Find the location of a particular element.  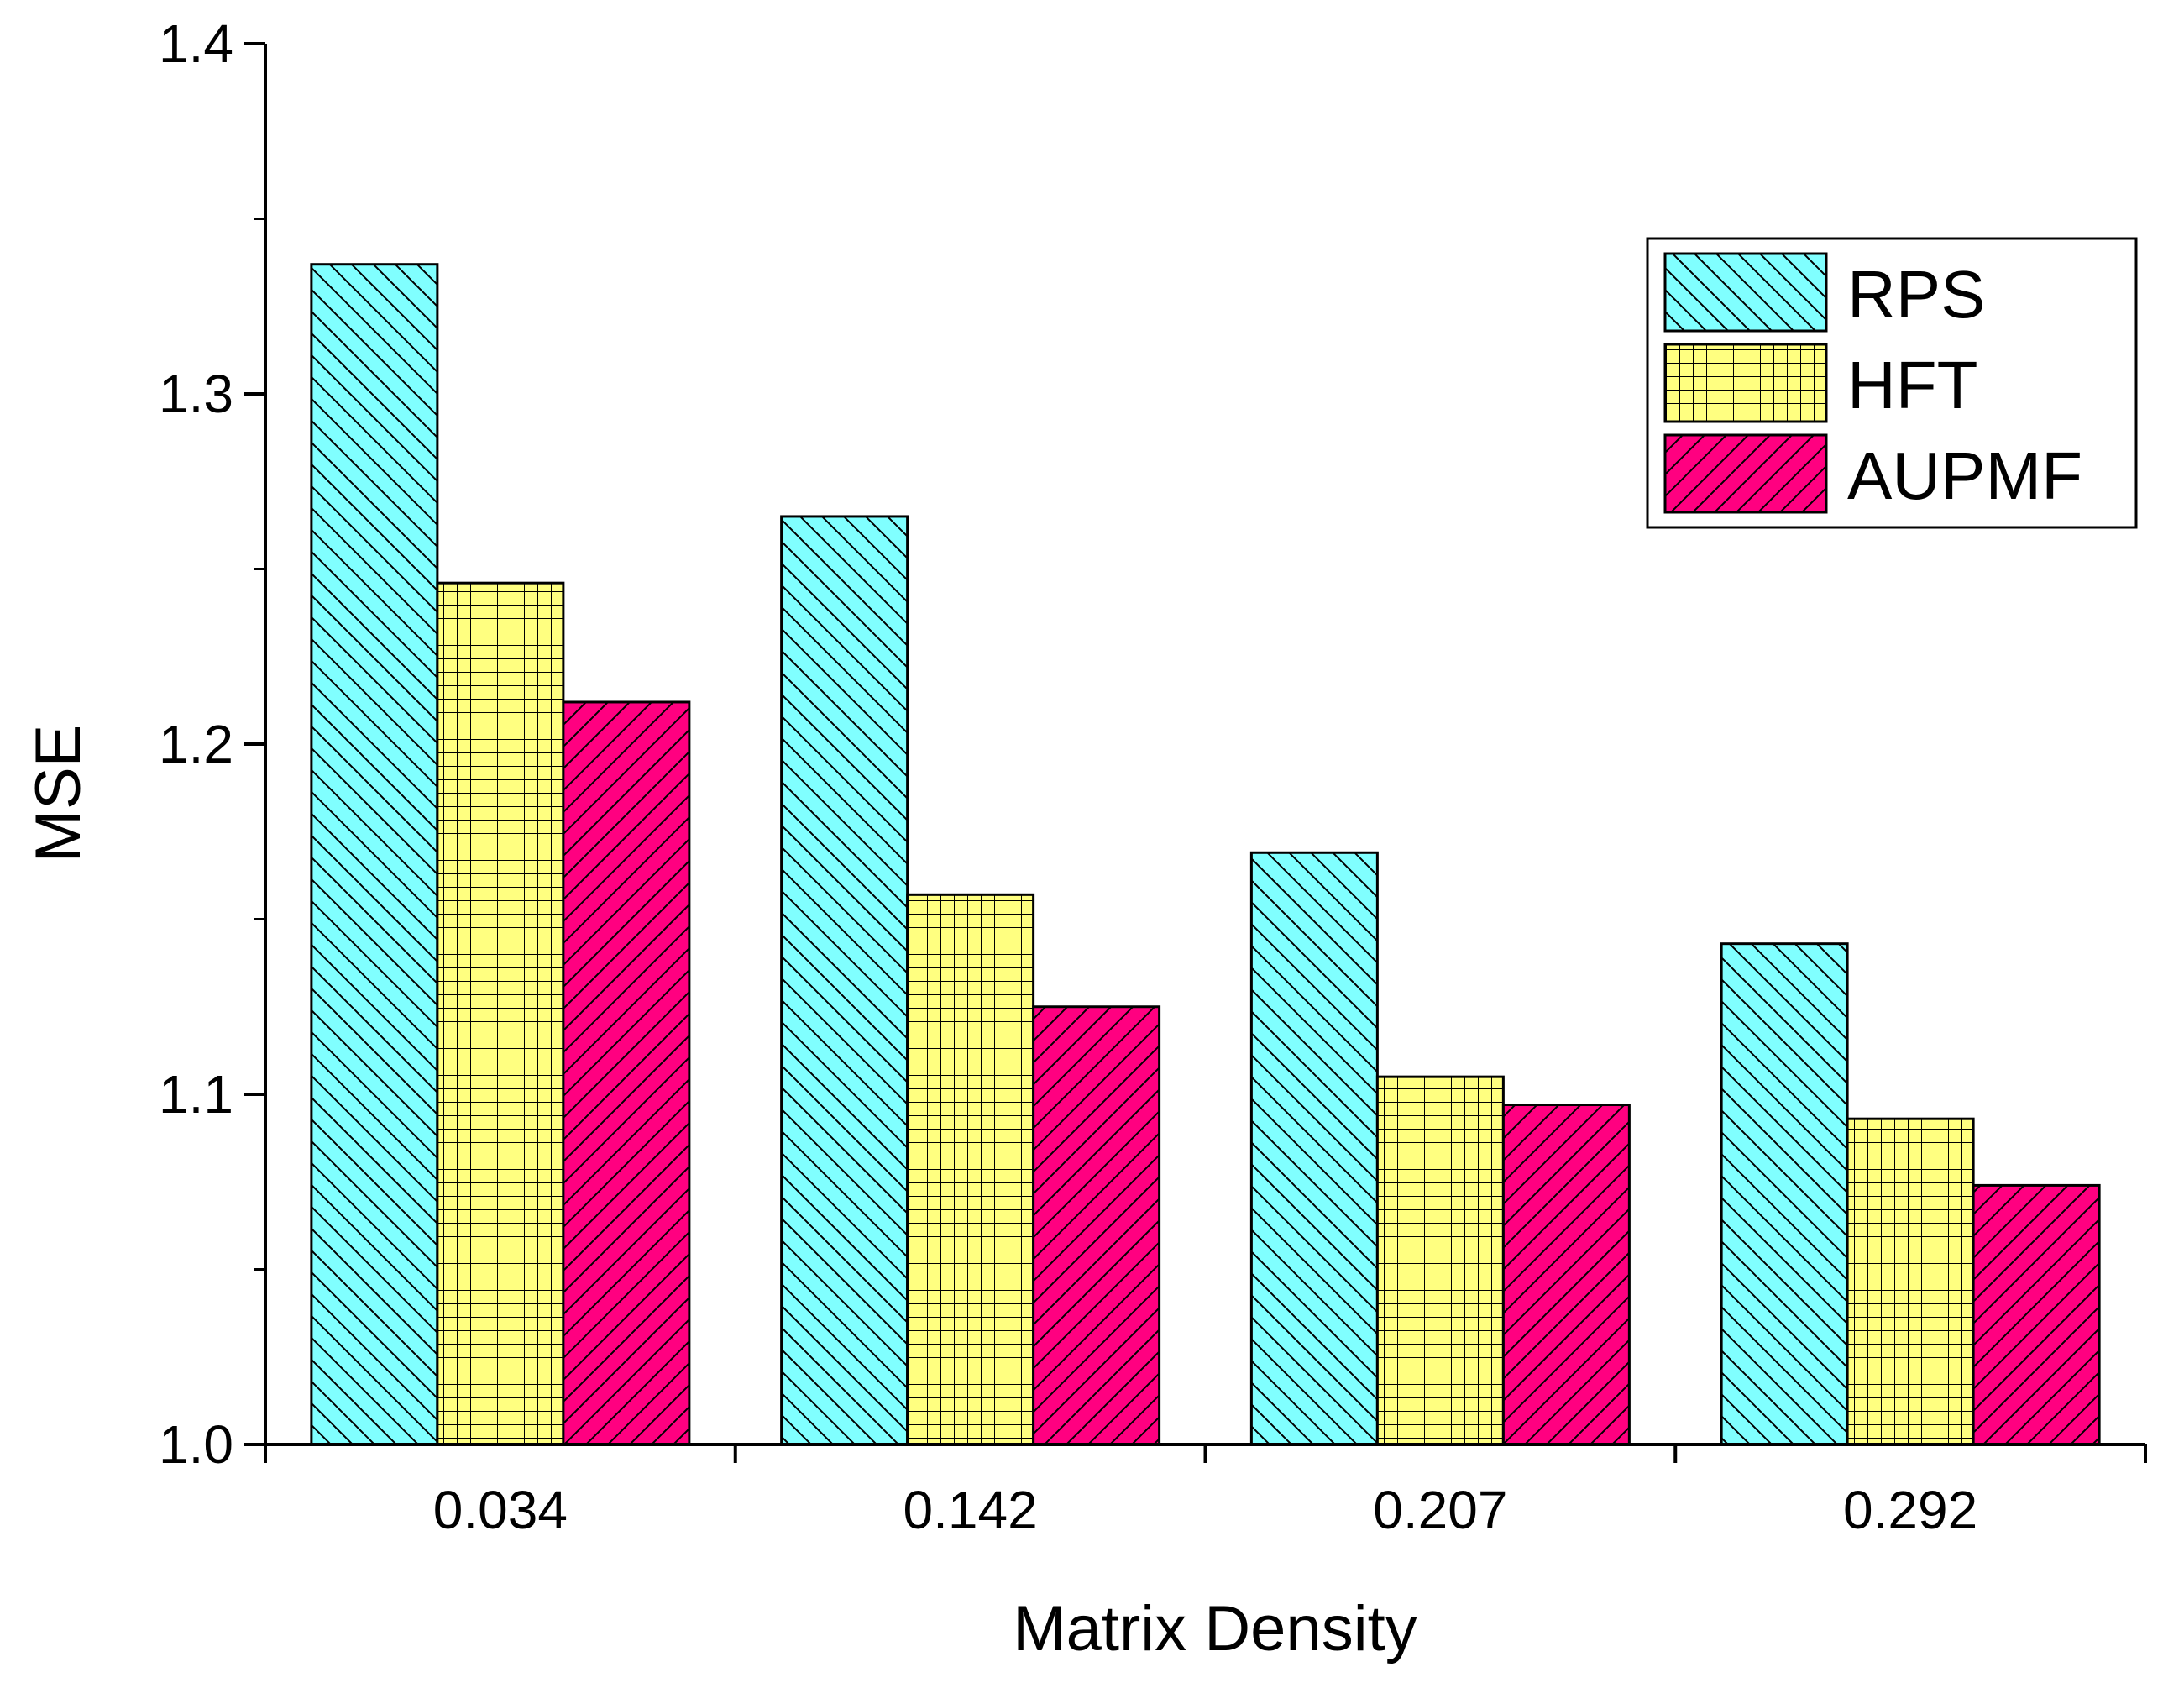

bar-hft-0.034 is located at coordinates (500, 1013).